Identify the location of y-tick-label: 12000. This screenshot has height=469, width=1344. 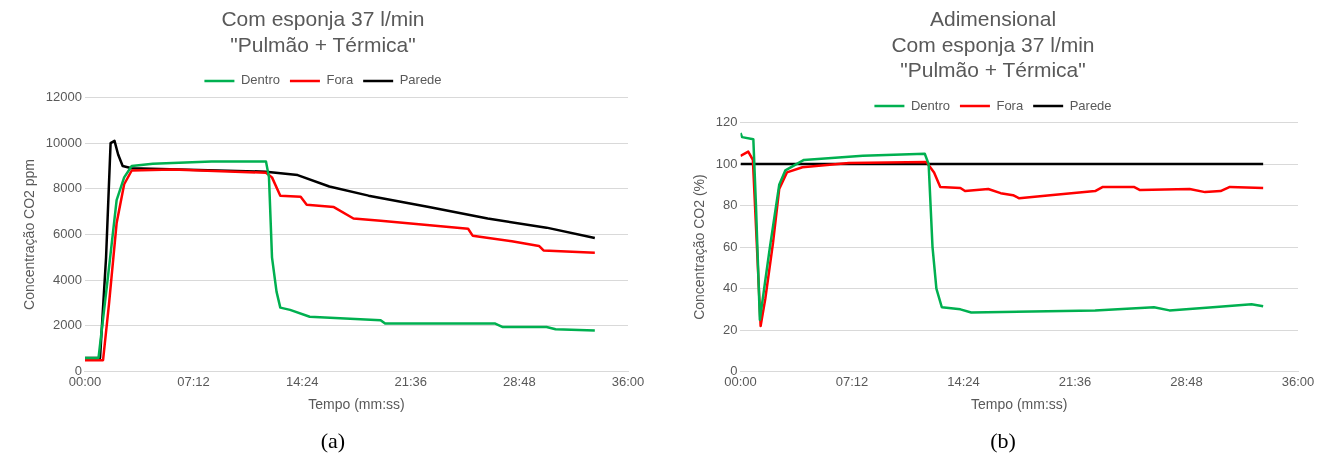
(63, 96).